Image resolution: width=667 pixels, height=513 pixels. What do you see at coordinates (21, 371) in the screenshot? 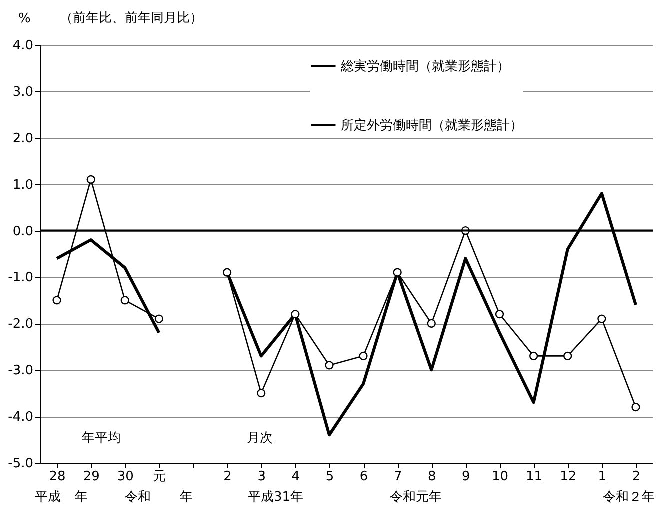
I see `y-tick-label: -3.0` at bounding box center [21, 371].